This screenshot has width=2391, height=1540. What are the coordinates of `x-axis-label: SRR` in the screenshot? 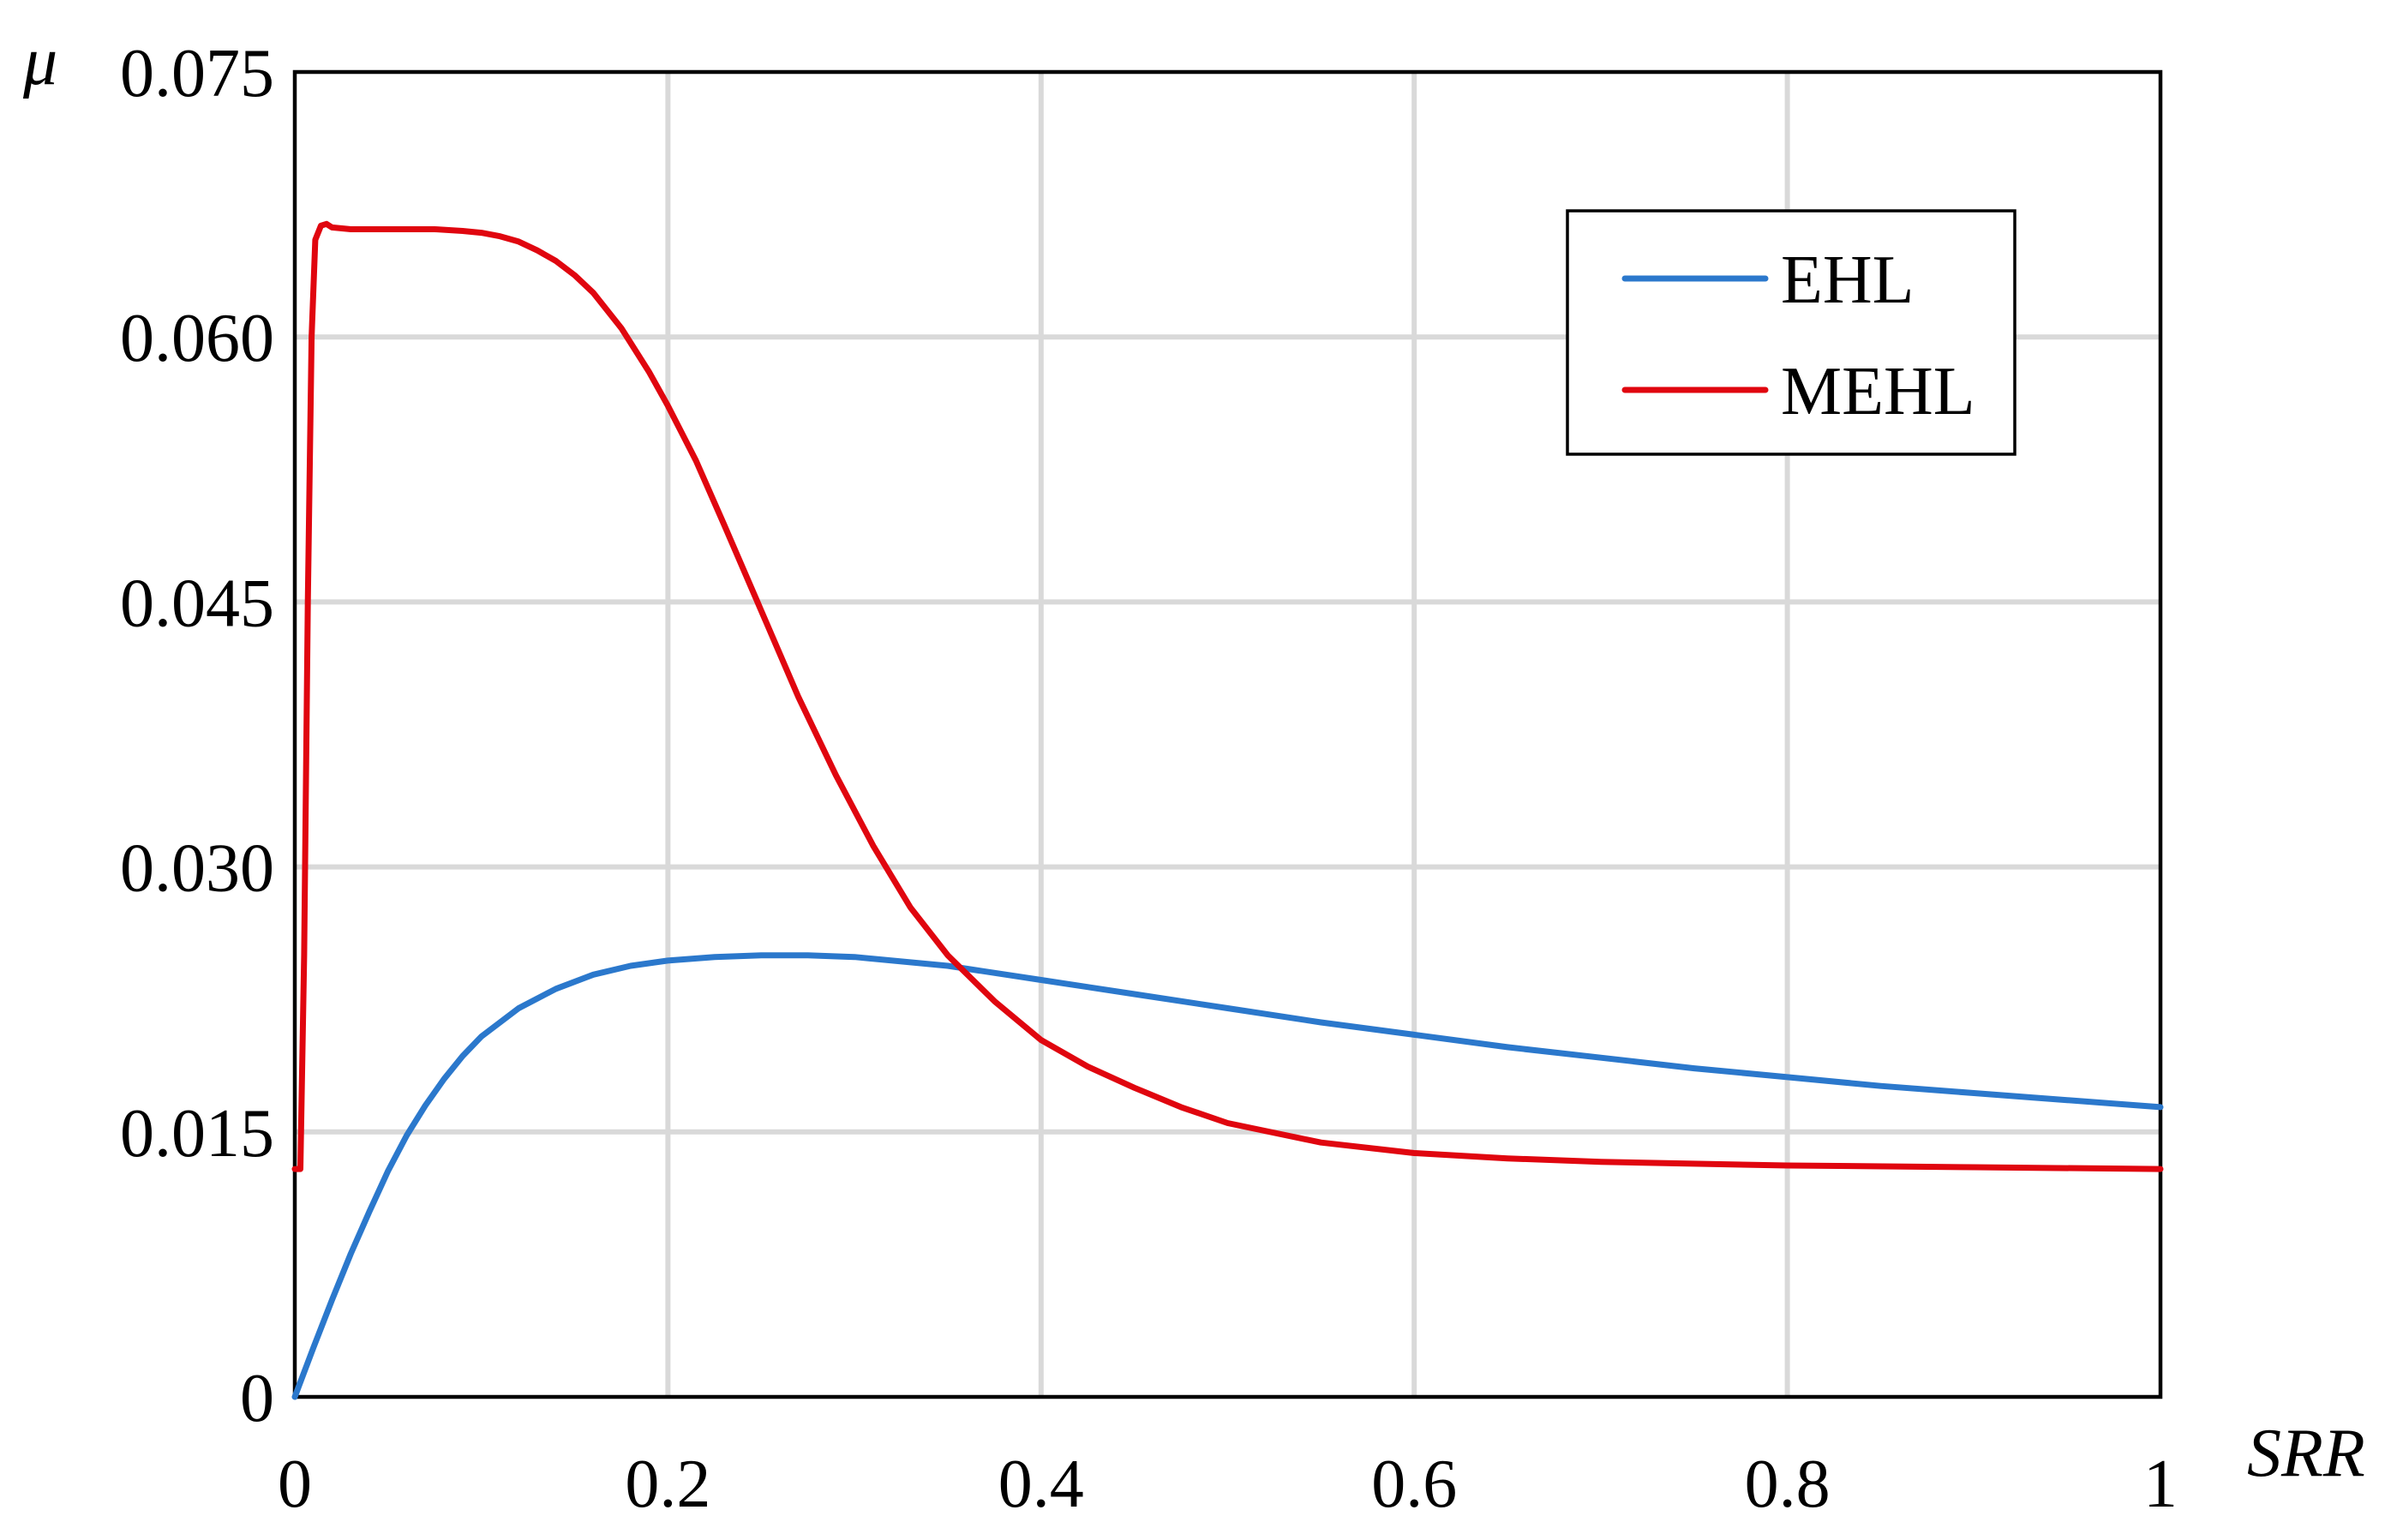 It's located at (2306, 1453).